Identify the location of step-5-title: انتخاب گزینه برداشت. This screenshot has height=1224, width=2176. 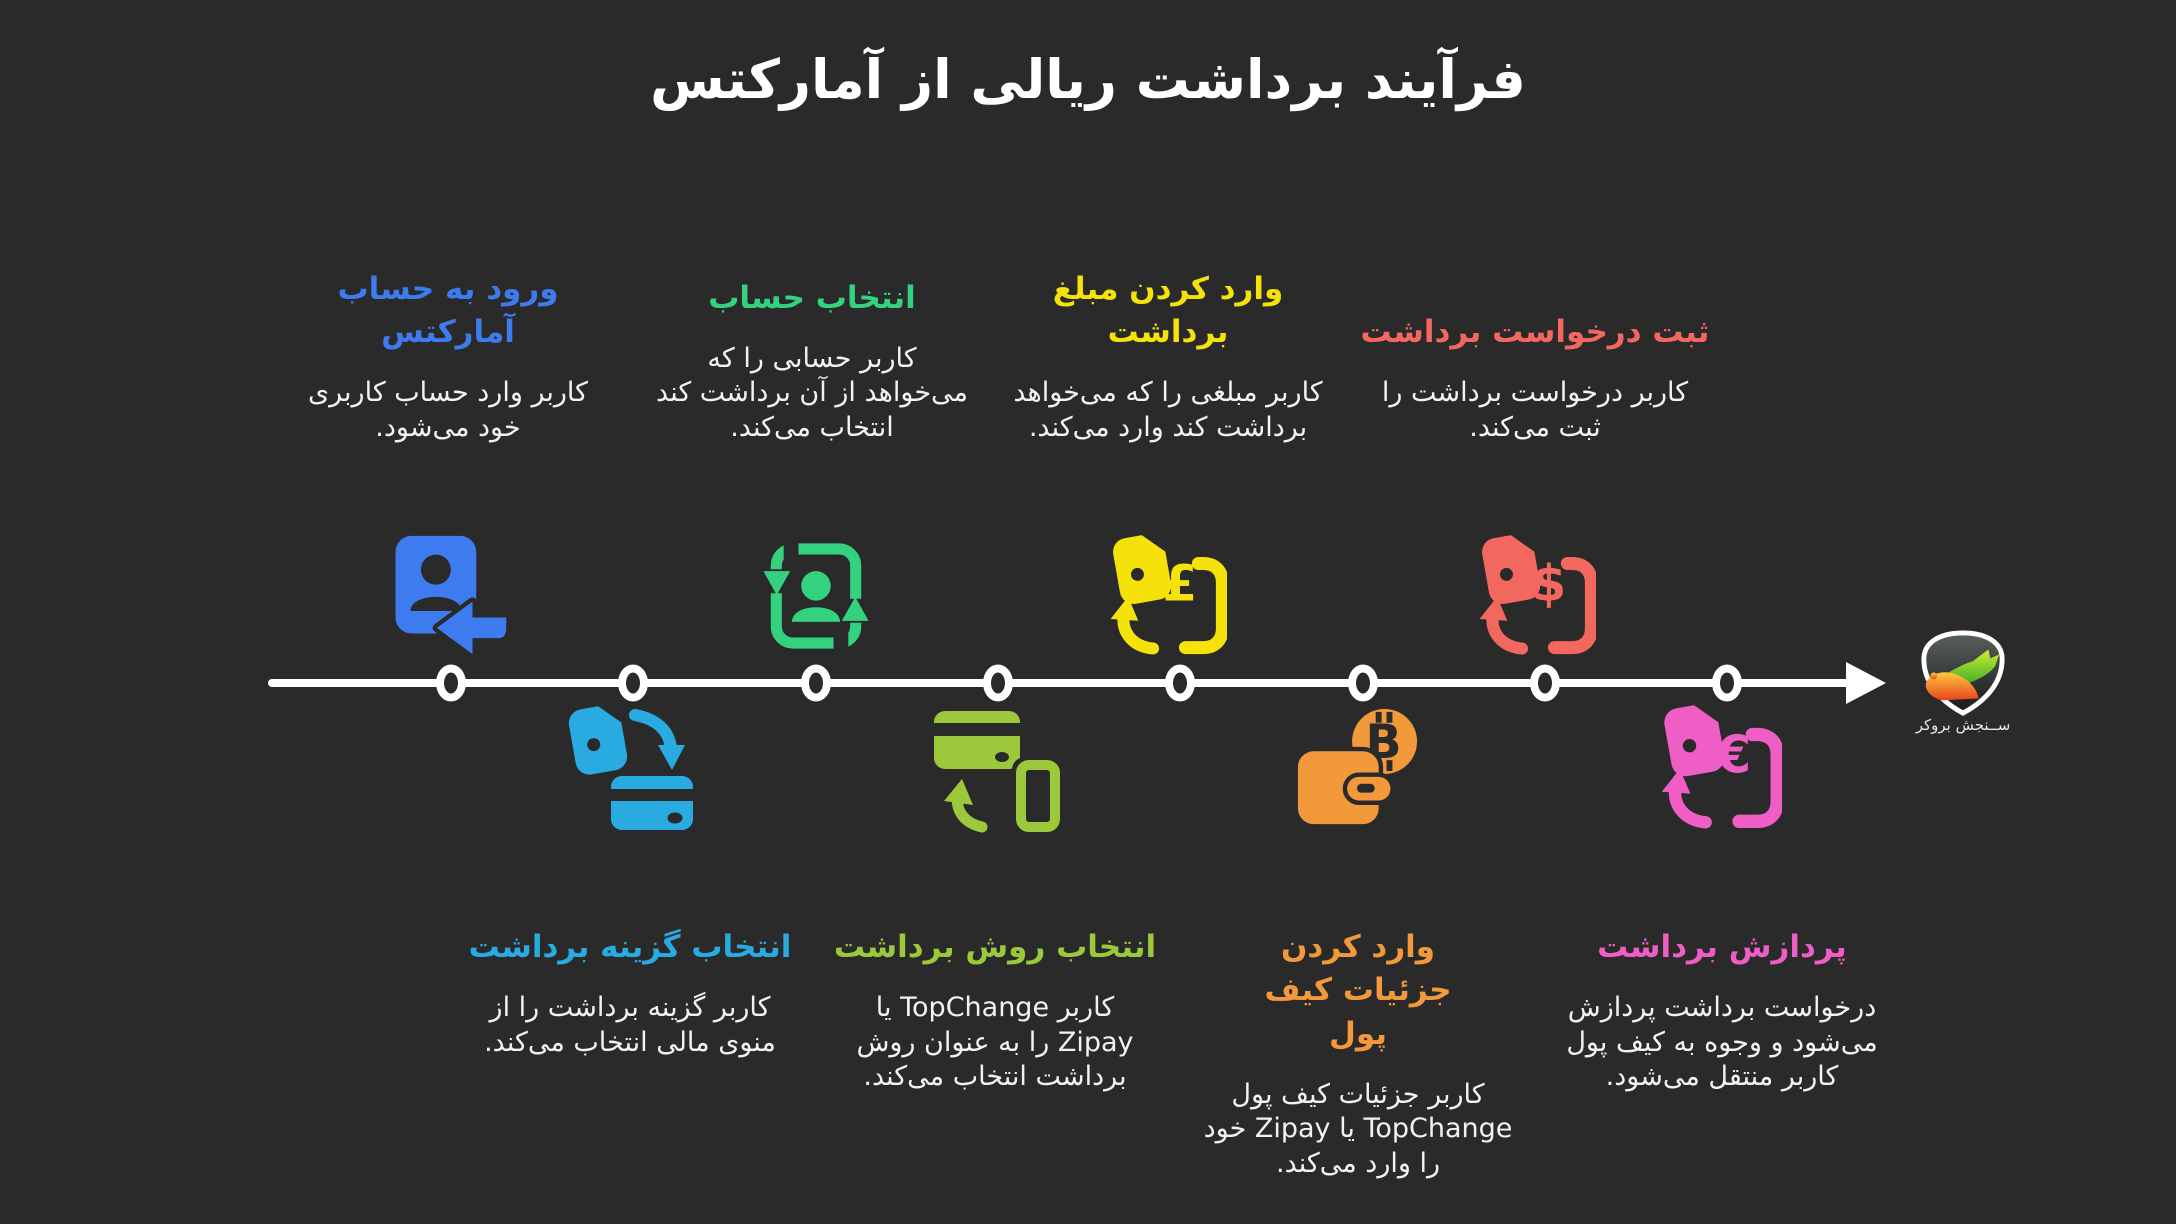
(630, 947).